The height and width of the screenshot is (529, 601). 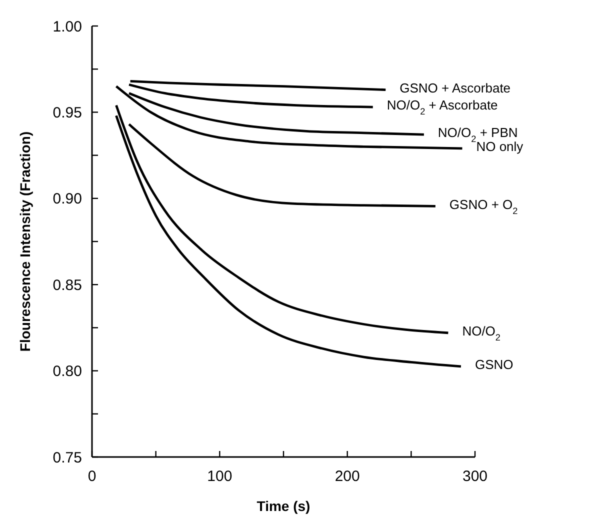 What do you see at coordinates (67, 199) in the screenshot?
I see `y-tick-label: 0.90` at bounding box center [67, 199].